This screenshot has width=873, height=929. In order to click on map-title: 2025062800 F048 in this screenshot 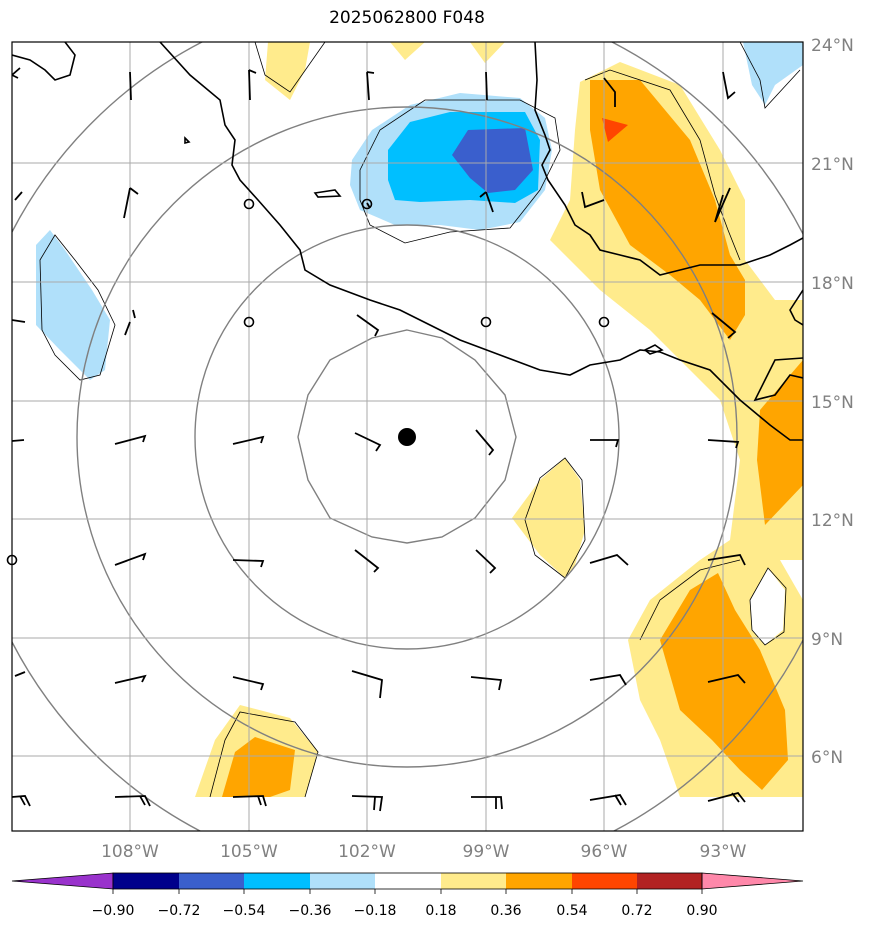, I will do `click(407, 18)`.